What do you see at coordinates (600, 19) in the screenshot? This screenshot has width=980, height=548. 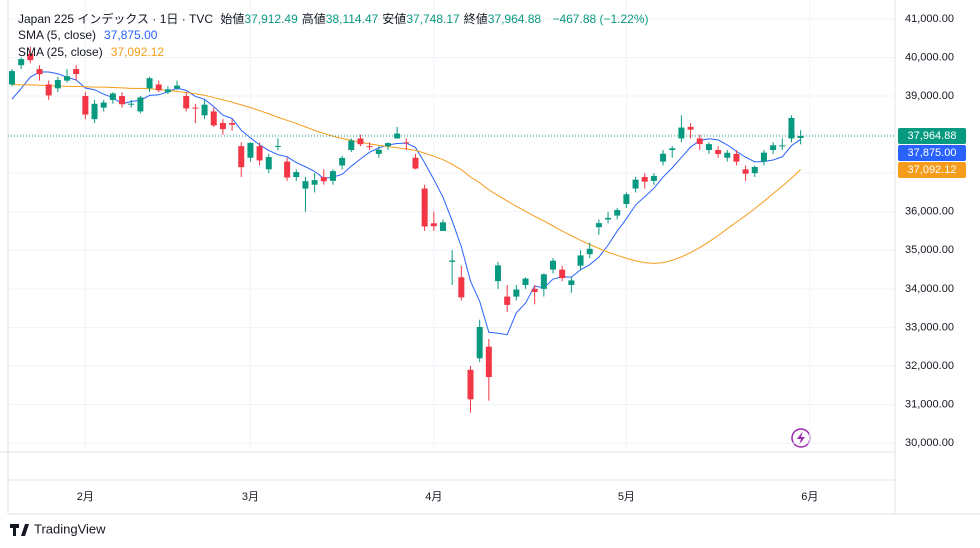 I see `change: −467.88 (−1.22%)` at bounding box center [600, 19].